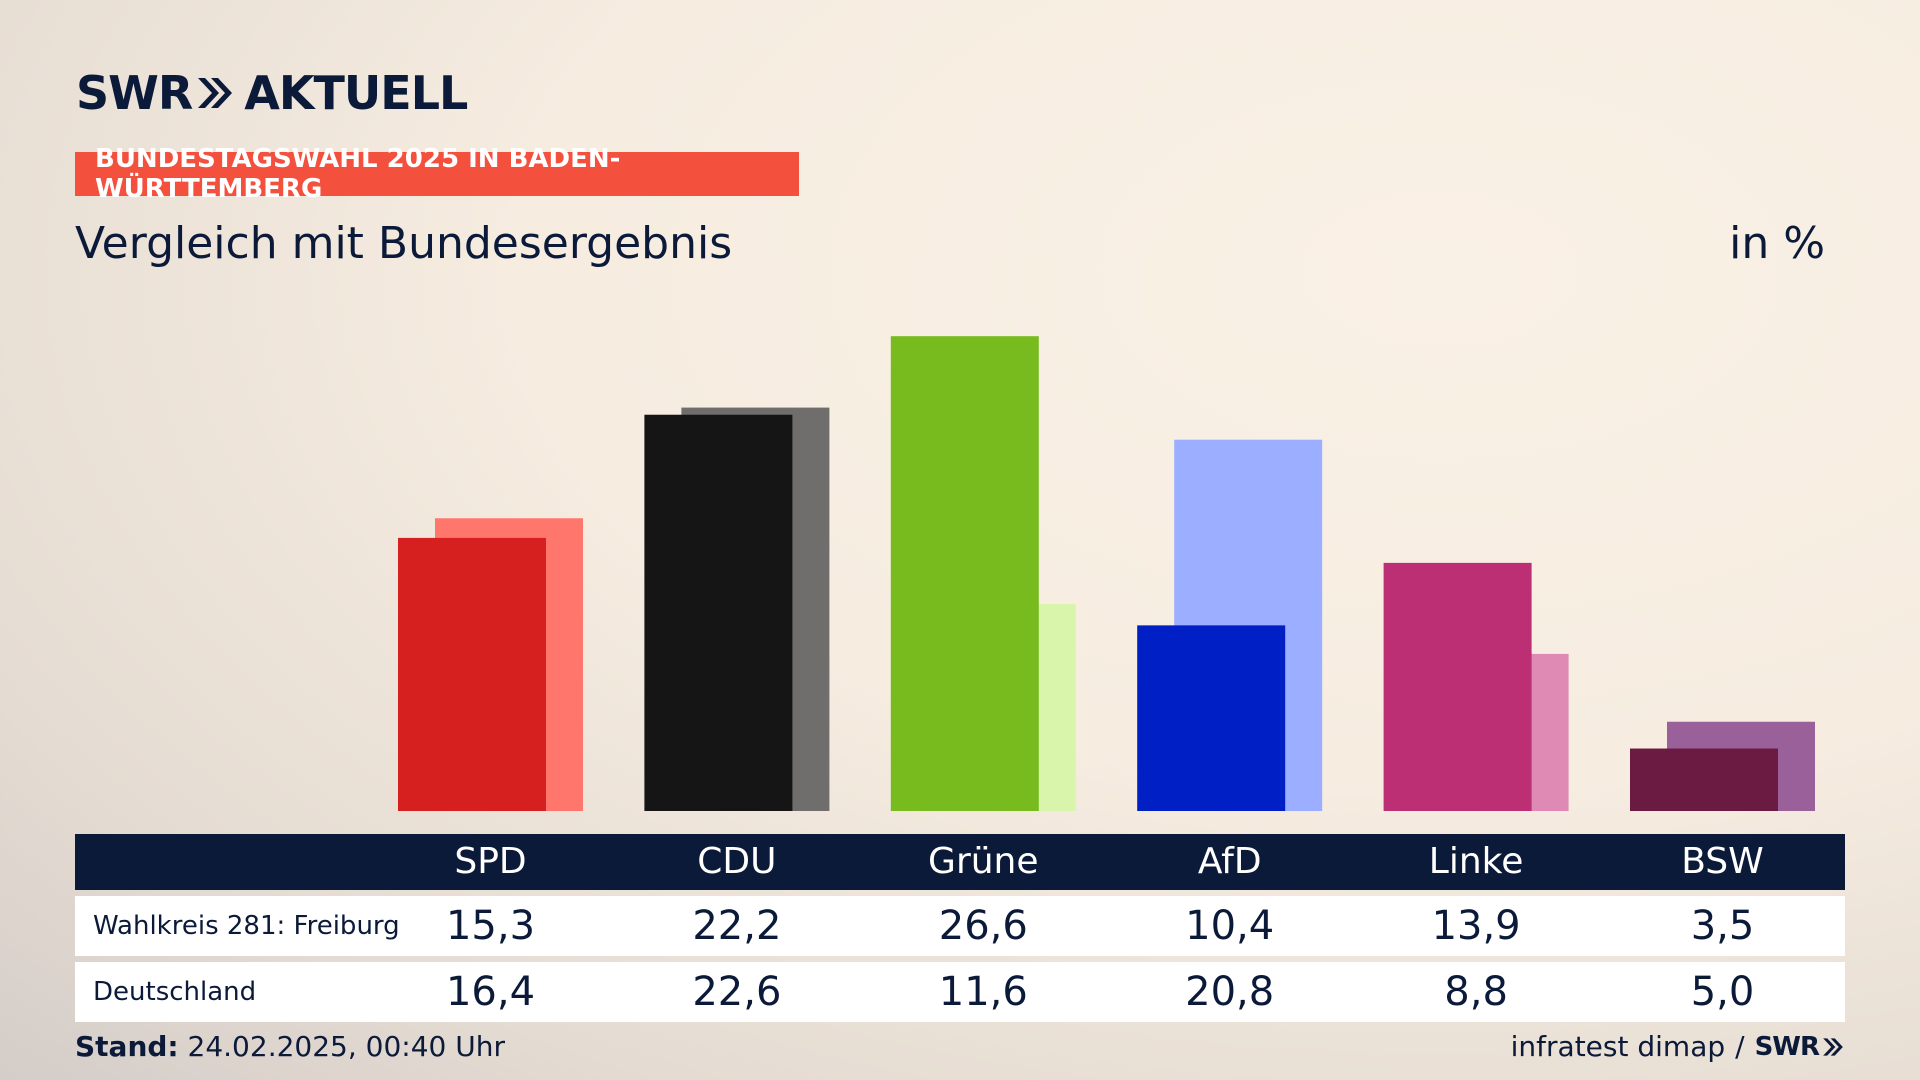 This screenshot has width=1920, height=1080. What do you see at coordinates (1777, 243) in the screenshot?
I see `unit-label: in %` at bounding box center [1777, 243].